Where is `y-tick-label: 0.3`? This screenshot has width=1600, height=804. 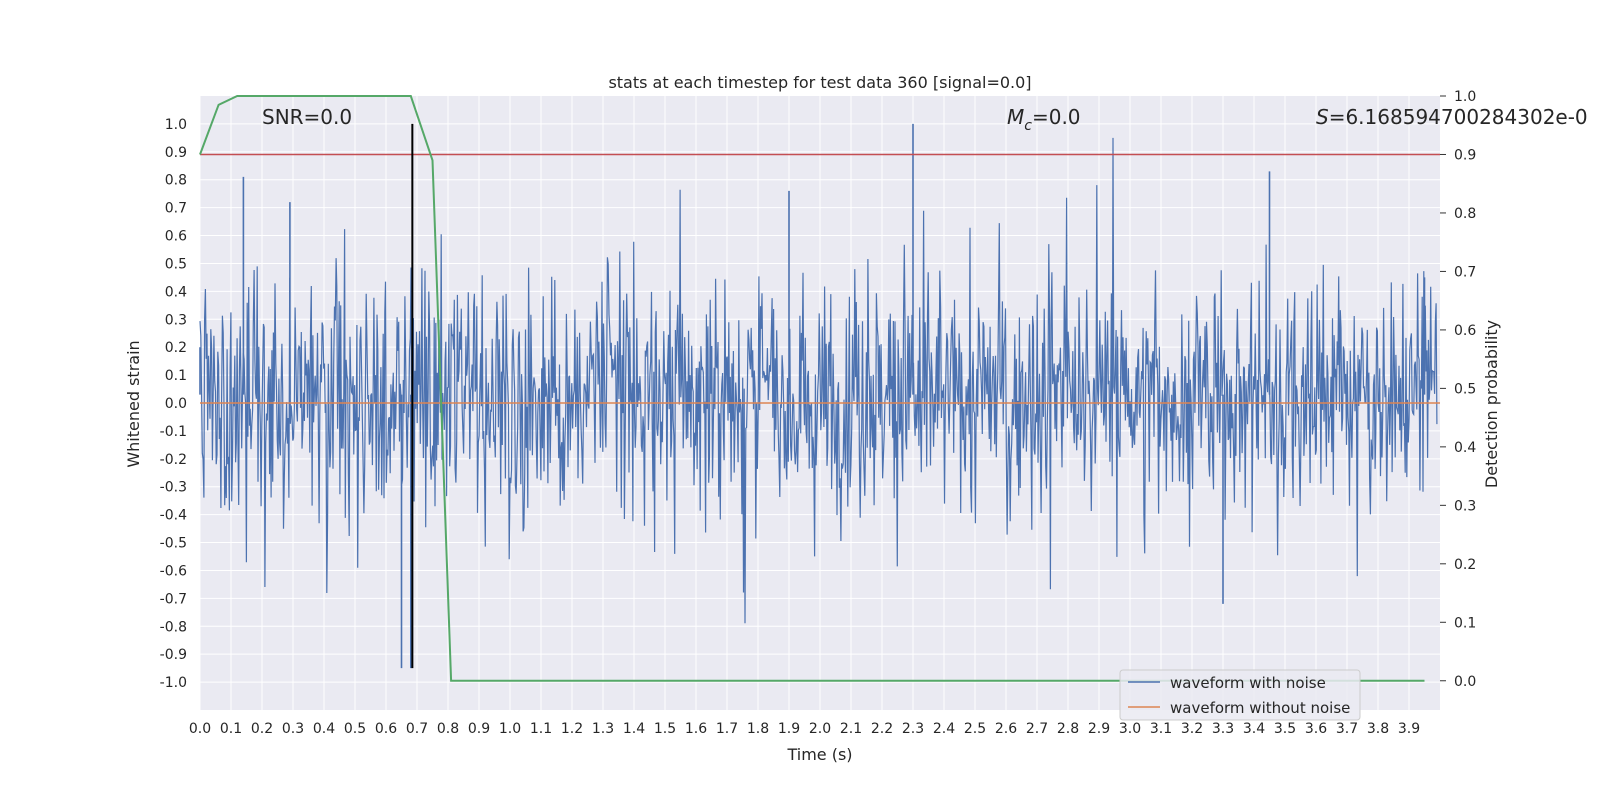
y-tick-label: 0.3 is located at coordinates (176, 320).